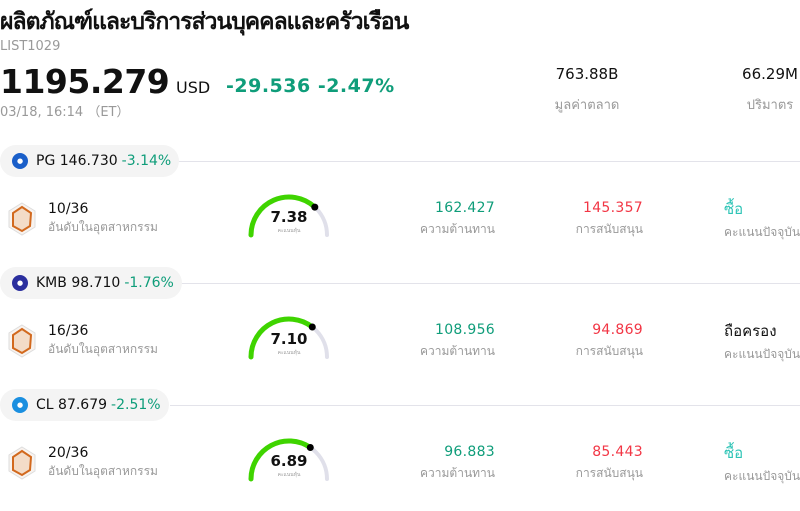 This screenshot has width=800, height=511. I want to click on stock-change: -3.14%, so click(146, 161).